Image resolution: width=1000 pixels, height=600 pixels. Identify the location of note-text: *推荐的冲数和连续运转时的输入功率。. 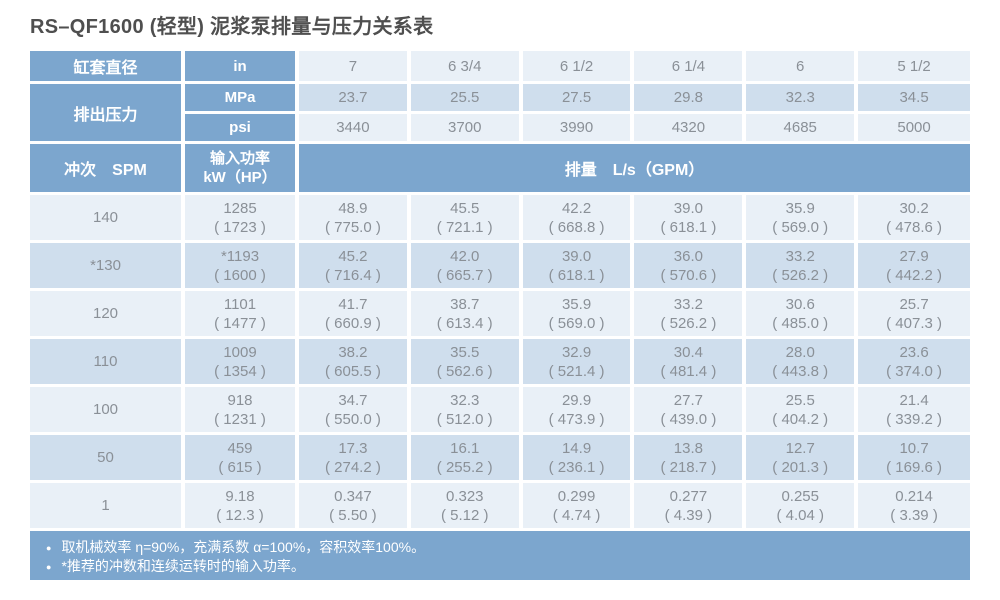
(183, 566).